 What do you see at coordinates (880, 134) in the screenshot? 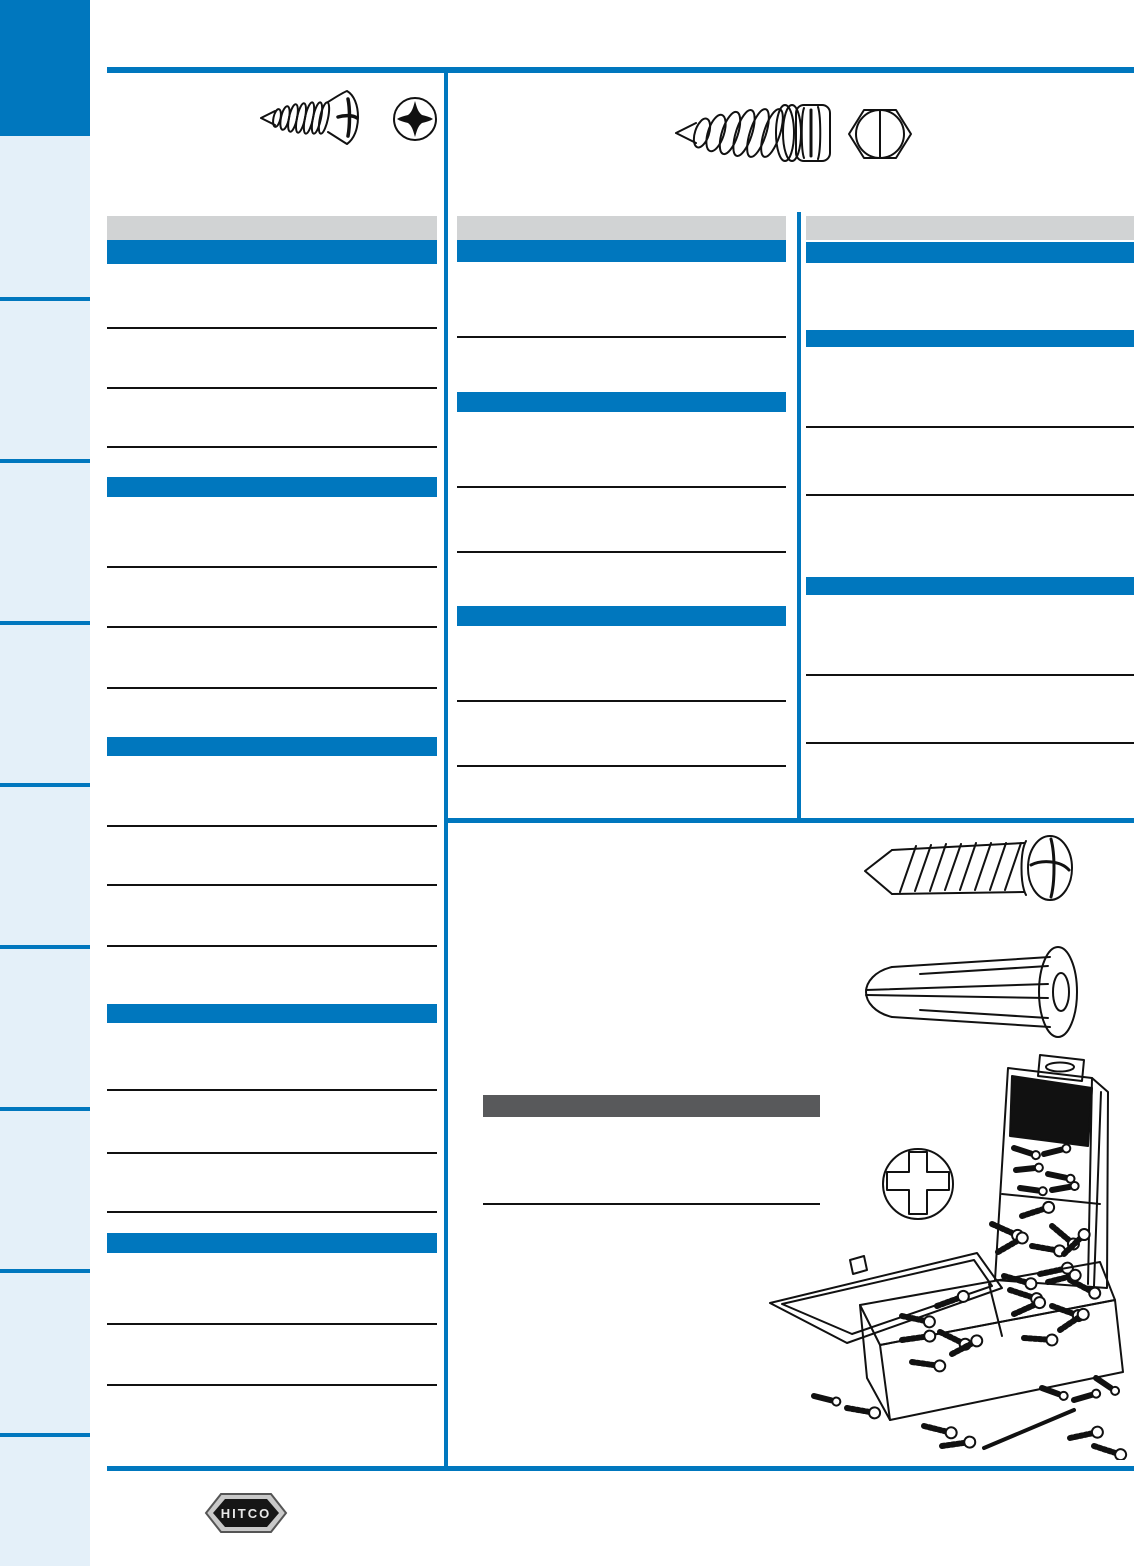
I see `hex-head-icon` at bounding box center [880, 134].